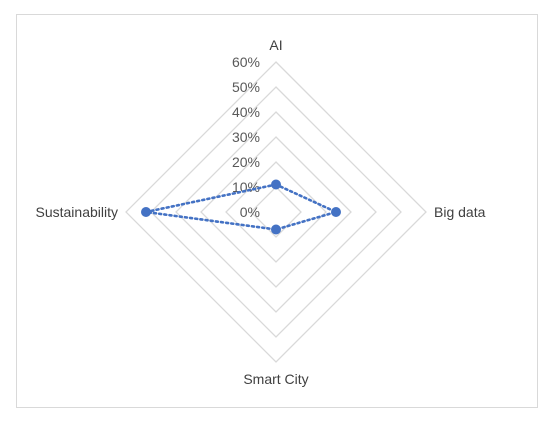 This screenshot has width=550, height=424. Describe the element at coordinates (246, 87) in the screenshot. I see `tick-label: 50%` at that location.